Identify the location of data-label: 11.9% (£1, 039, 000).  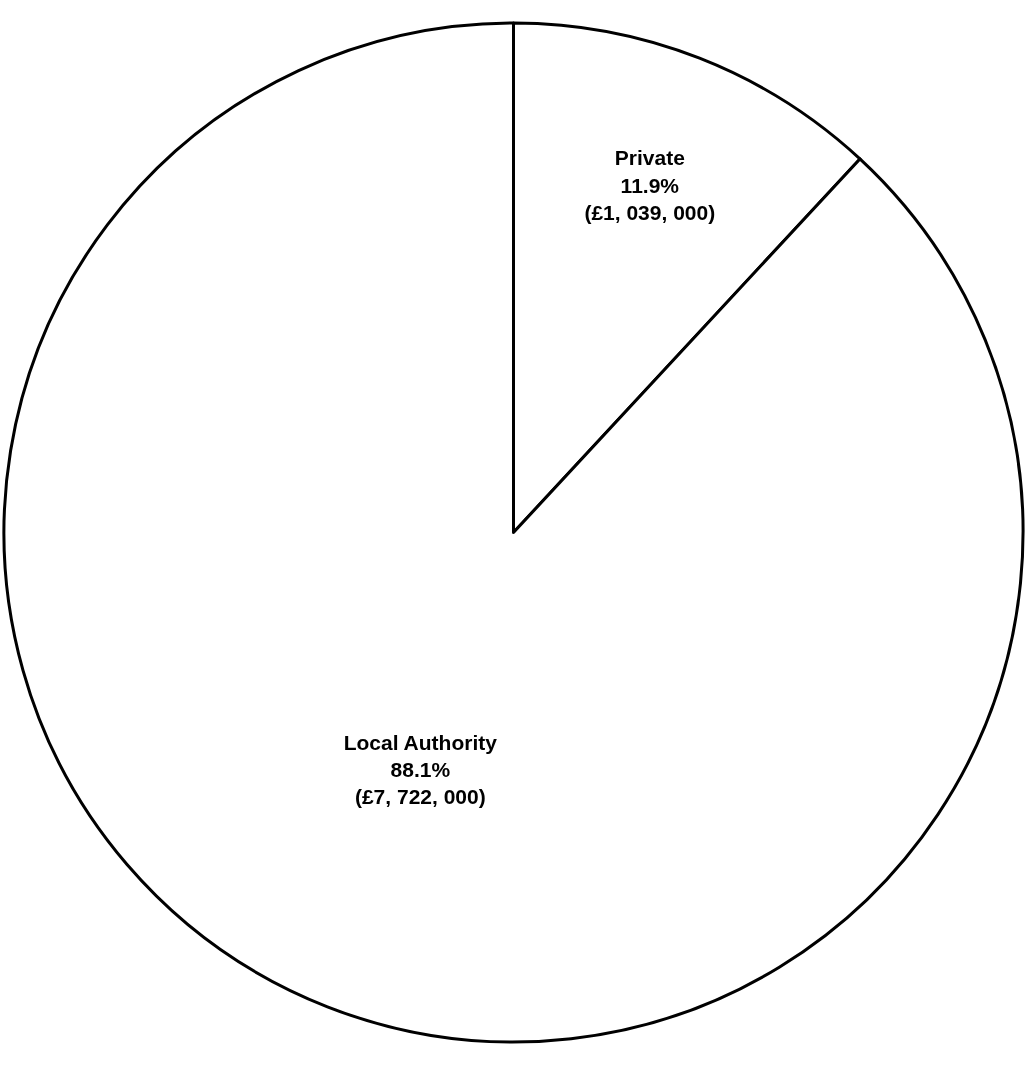
(650, 198).